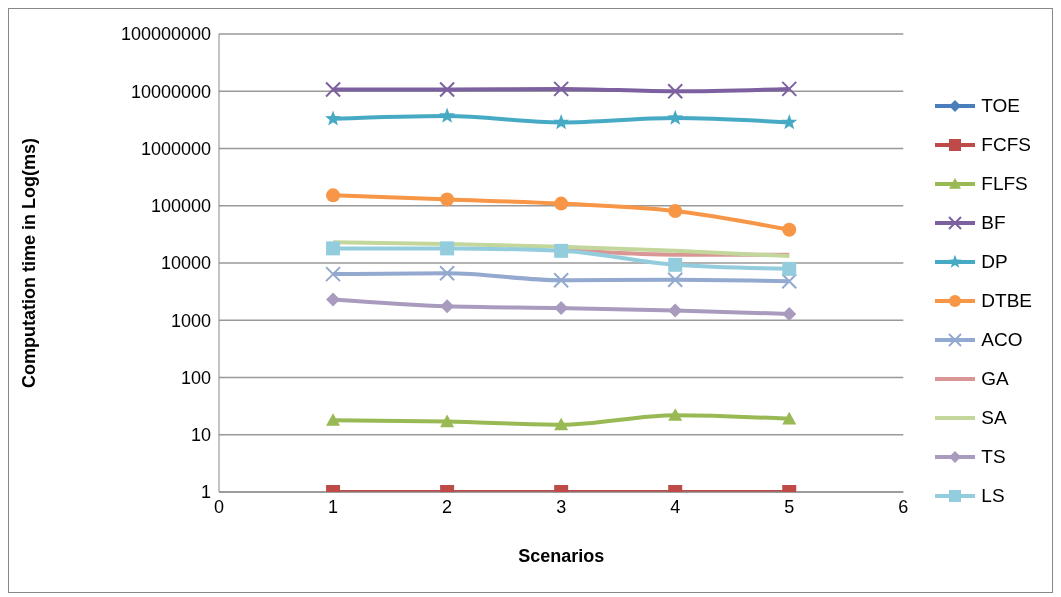  What do you see at coordinates (1006, 144) in the screenshot?
I see `legend-label: FCFS` at bounding box center [1006, 144].